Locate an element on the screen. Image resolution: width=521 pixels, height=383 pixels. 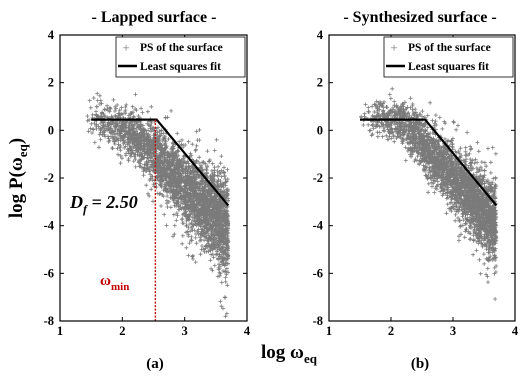
df-annotation: Df = 2.50 is located at coordinates (103, 204).